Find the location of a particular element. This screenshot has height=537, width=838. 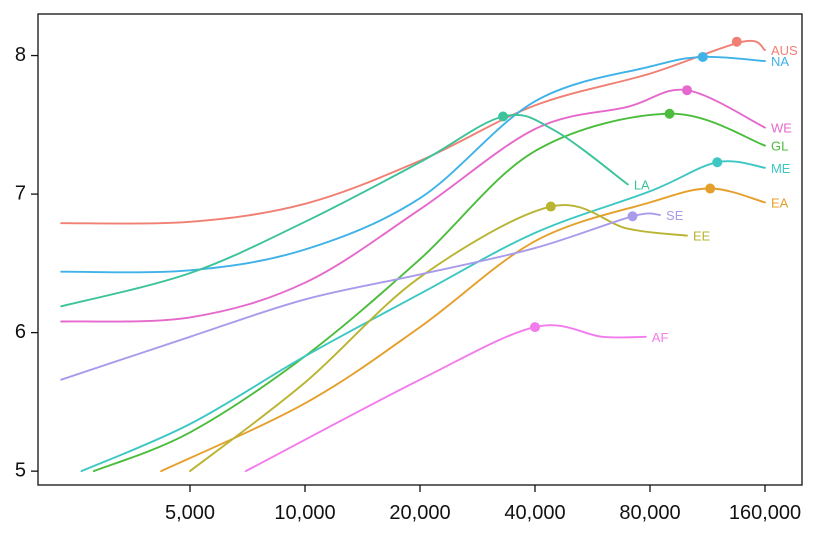

x-tick-label-10000: 10,000 is located at coordinates (304, 513).